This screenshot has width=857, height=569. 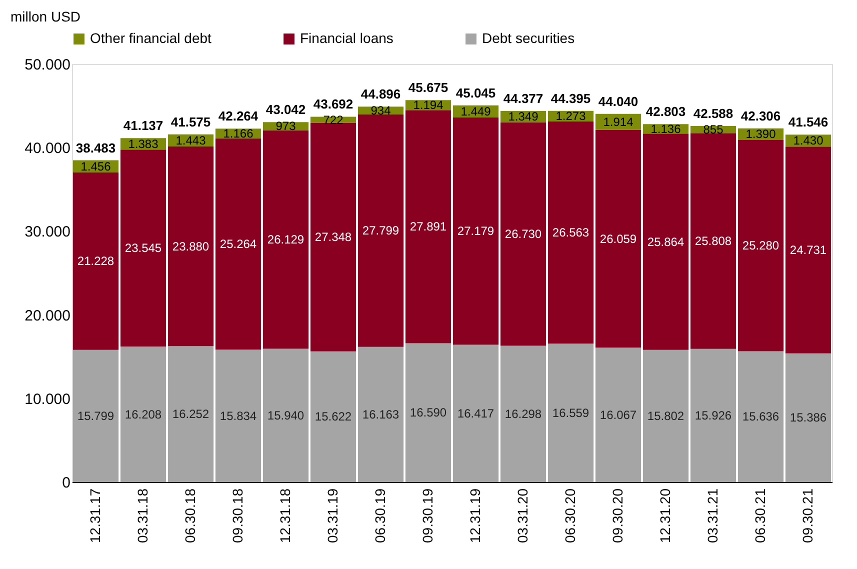 What do you see at coordinates (665, 415) in the screenshot?
I see `data-label: 15.802` at bounding box center [665, 415].